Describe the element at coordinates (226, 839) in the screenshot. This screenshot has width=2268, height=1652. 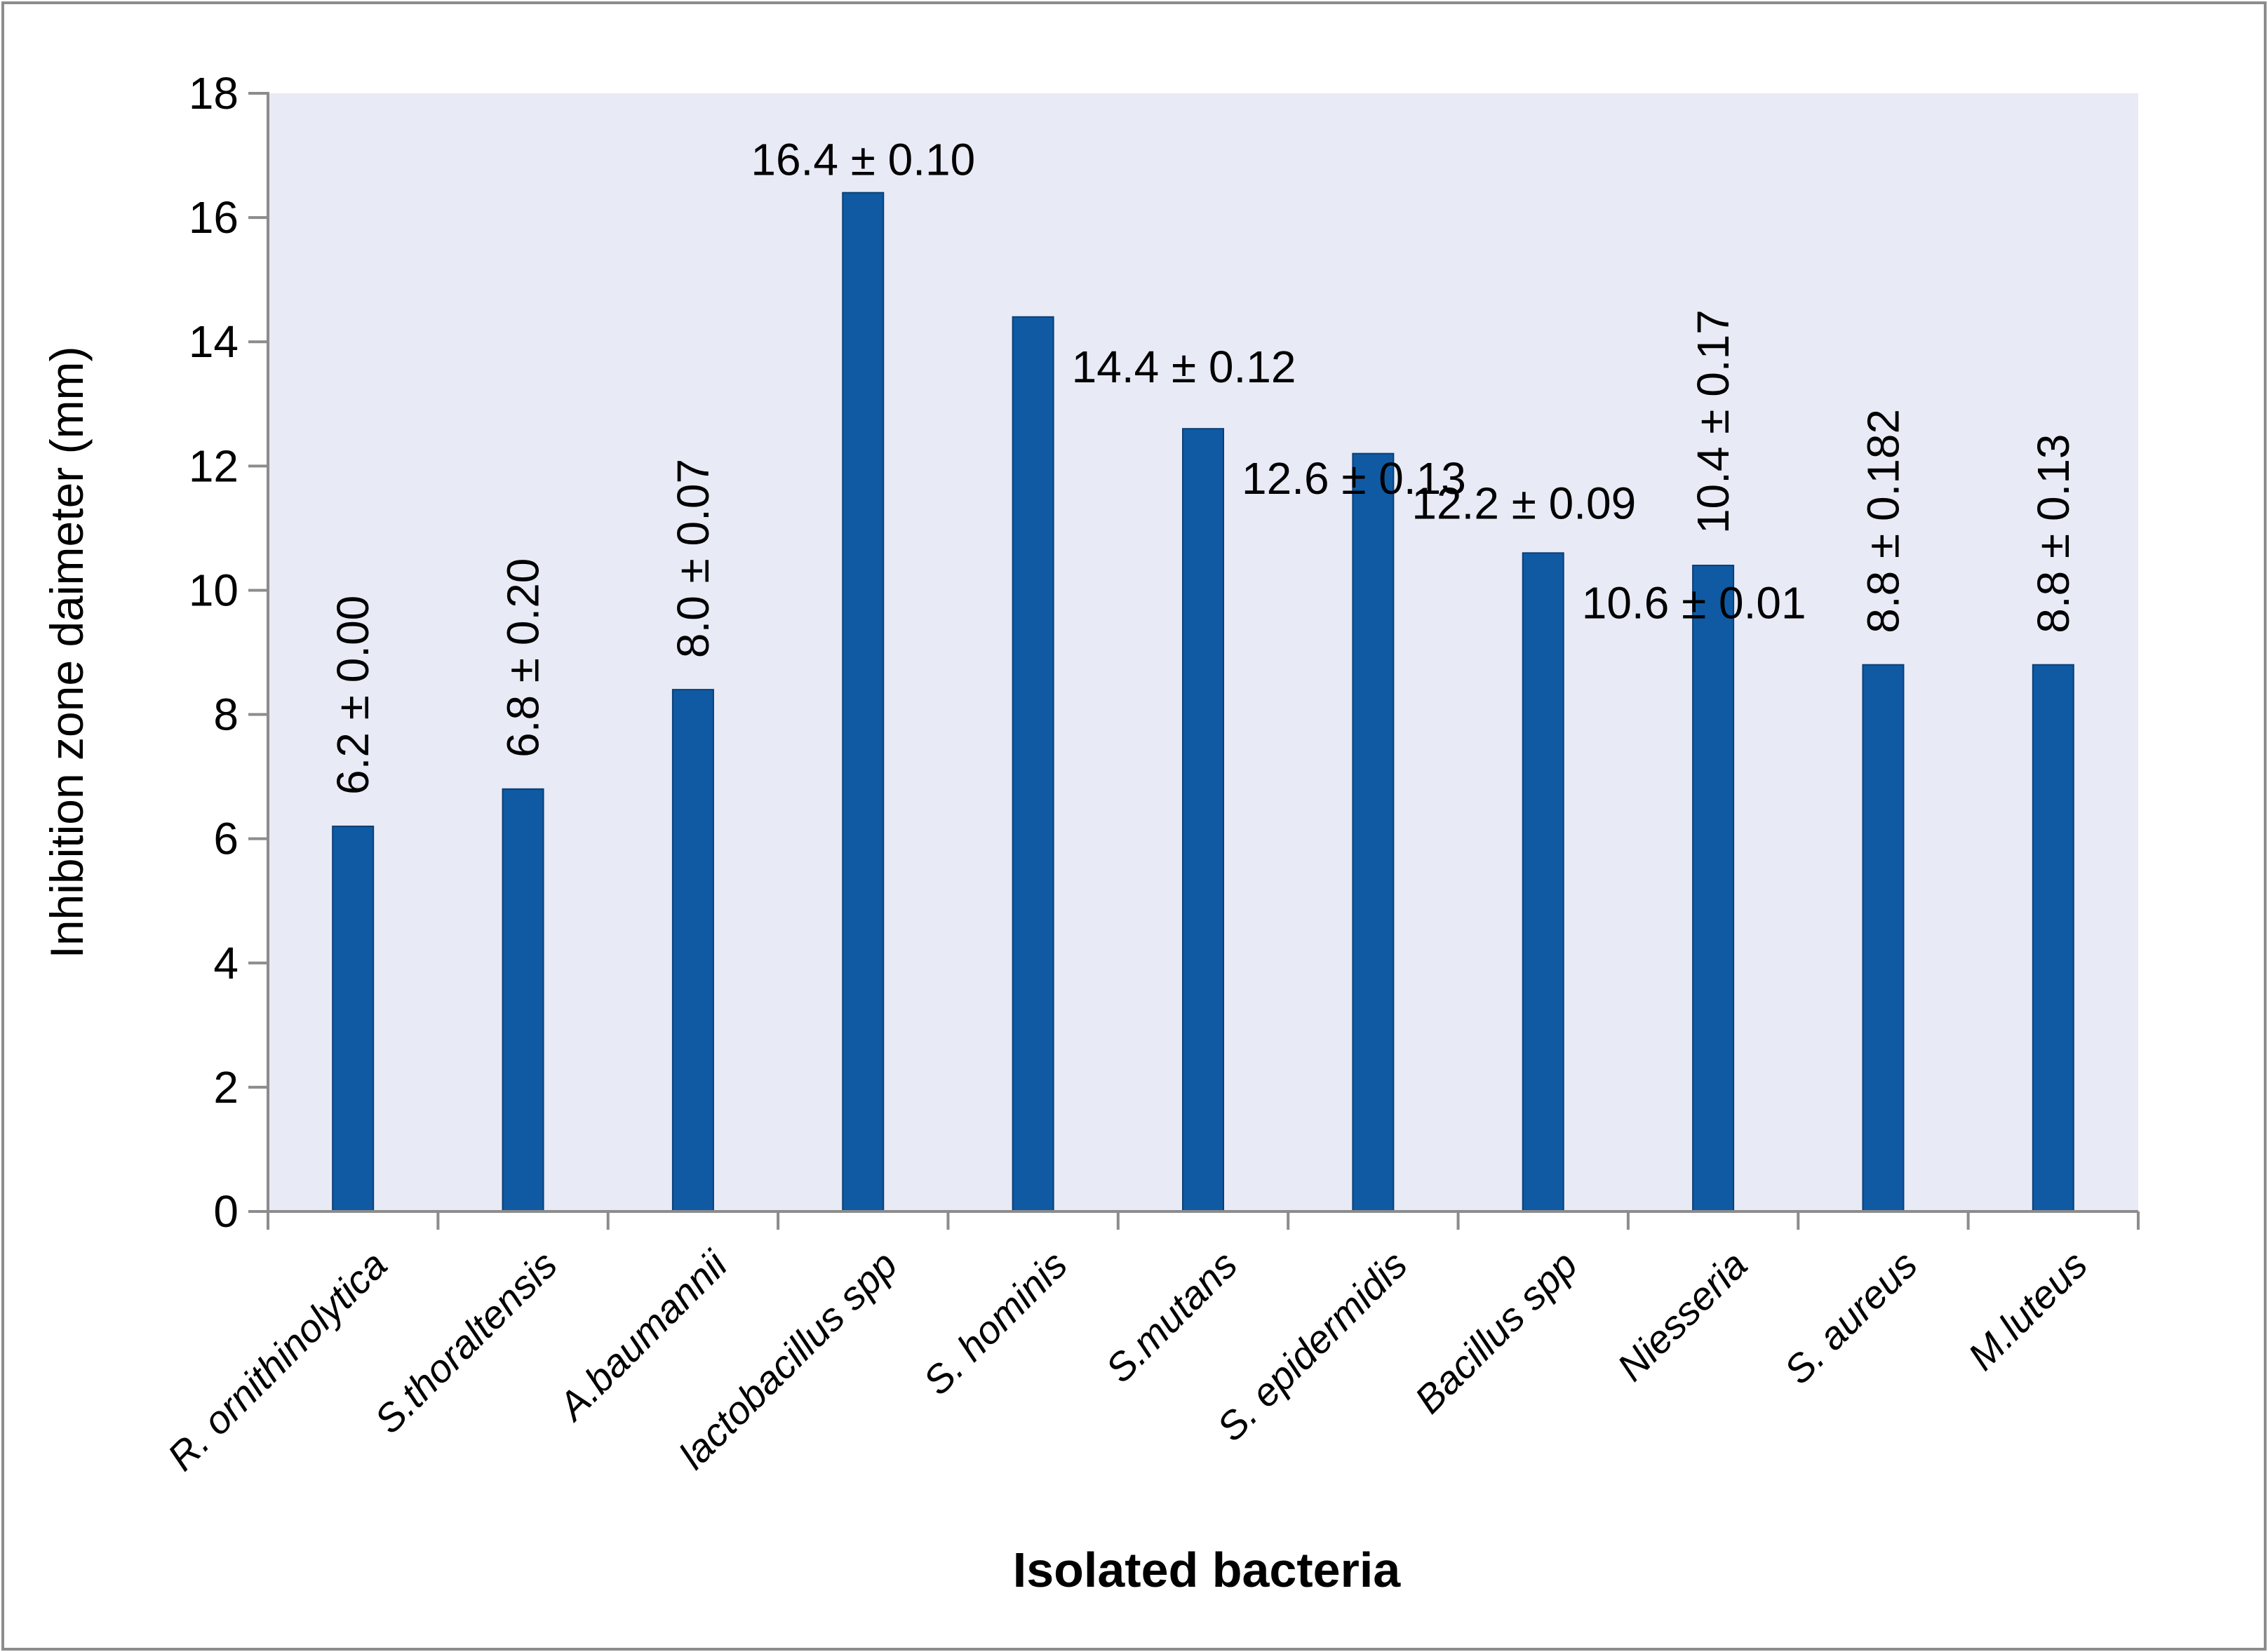
I see `y-tick-label: 6` at that location.